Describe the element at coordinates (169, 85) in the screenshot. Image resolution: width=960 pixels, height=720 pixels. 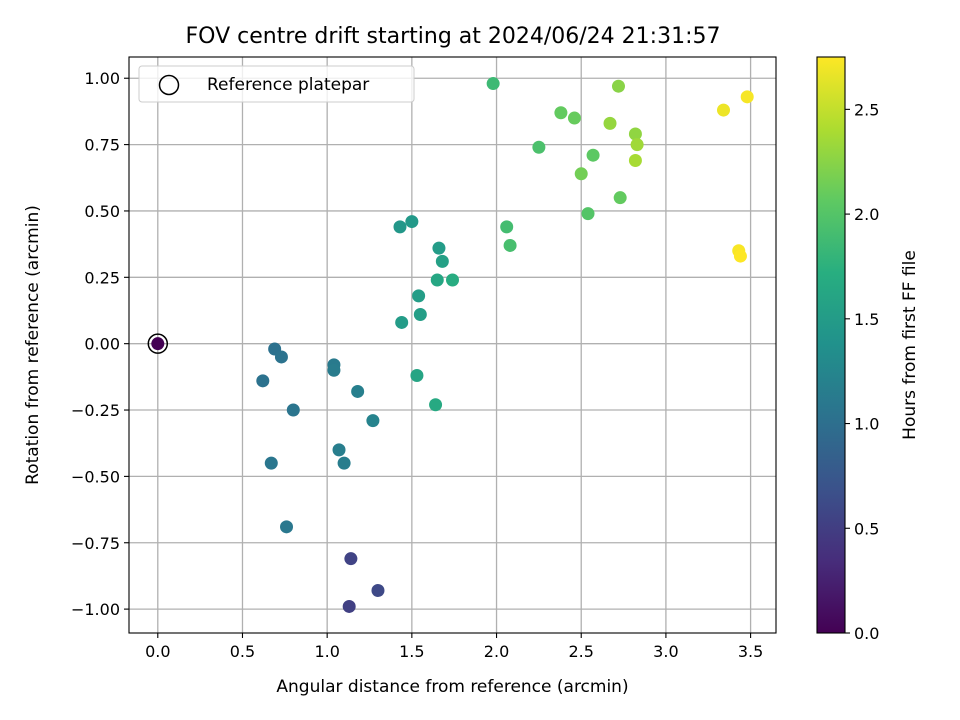
I see `legend-marker-reference` at that location.